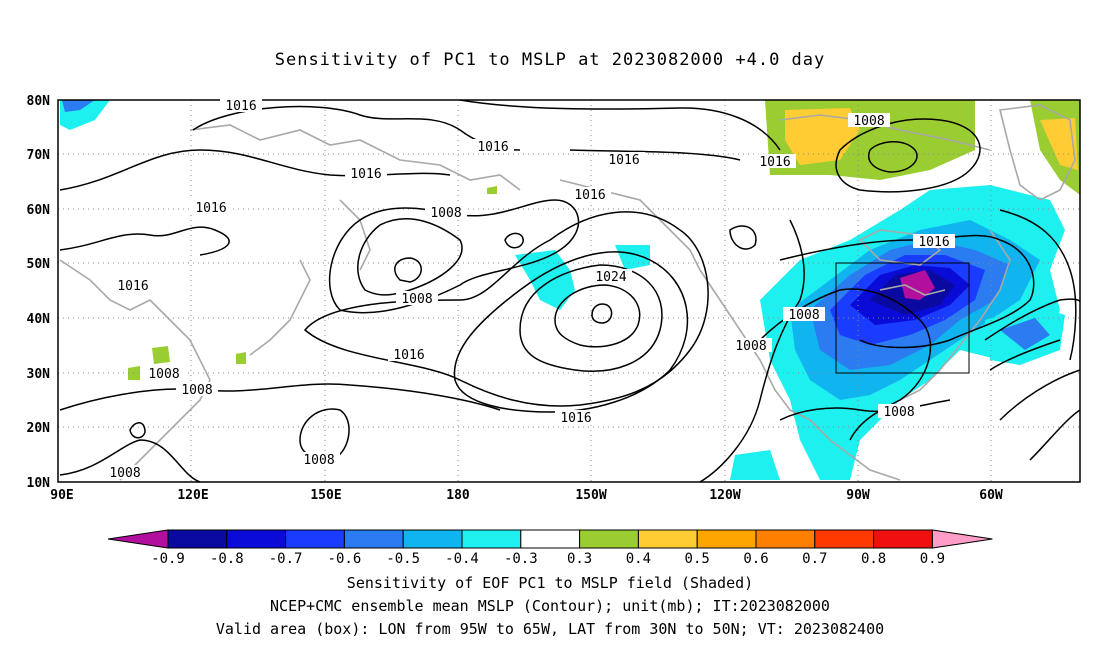 The width and height of the screenshot is (1100, 650). I want to click on lon-label: 150W, so click(590, 495).